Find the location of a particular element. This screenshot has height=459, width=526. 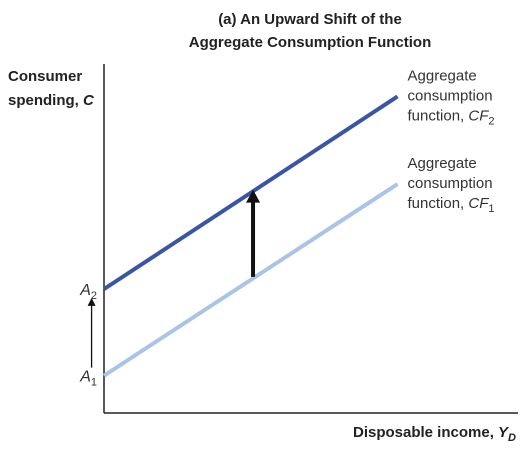

intercept-label-a1: A1 is located at coordinates (88, 379).